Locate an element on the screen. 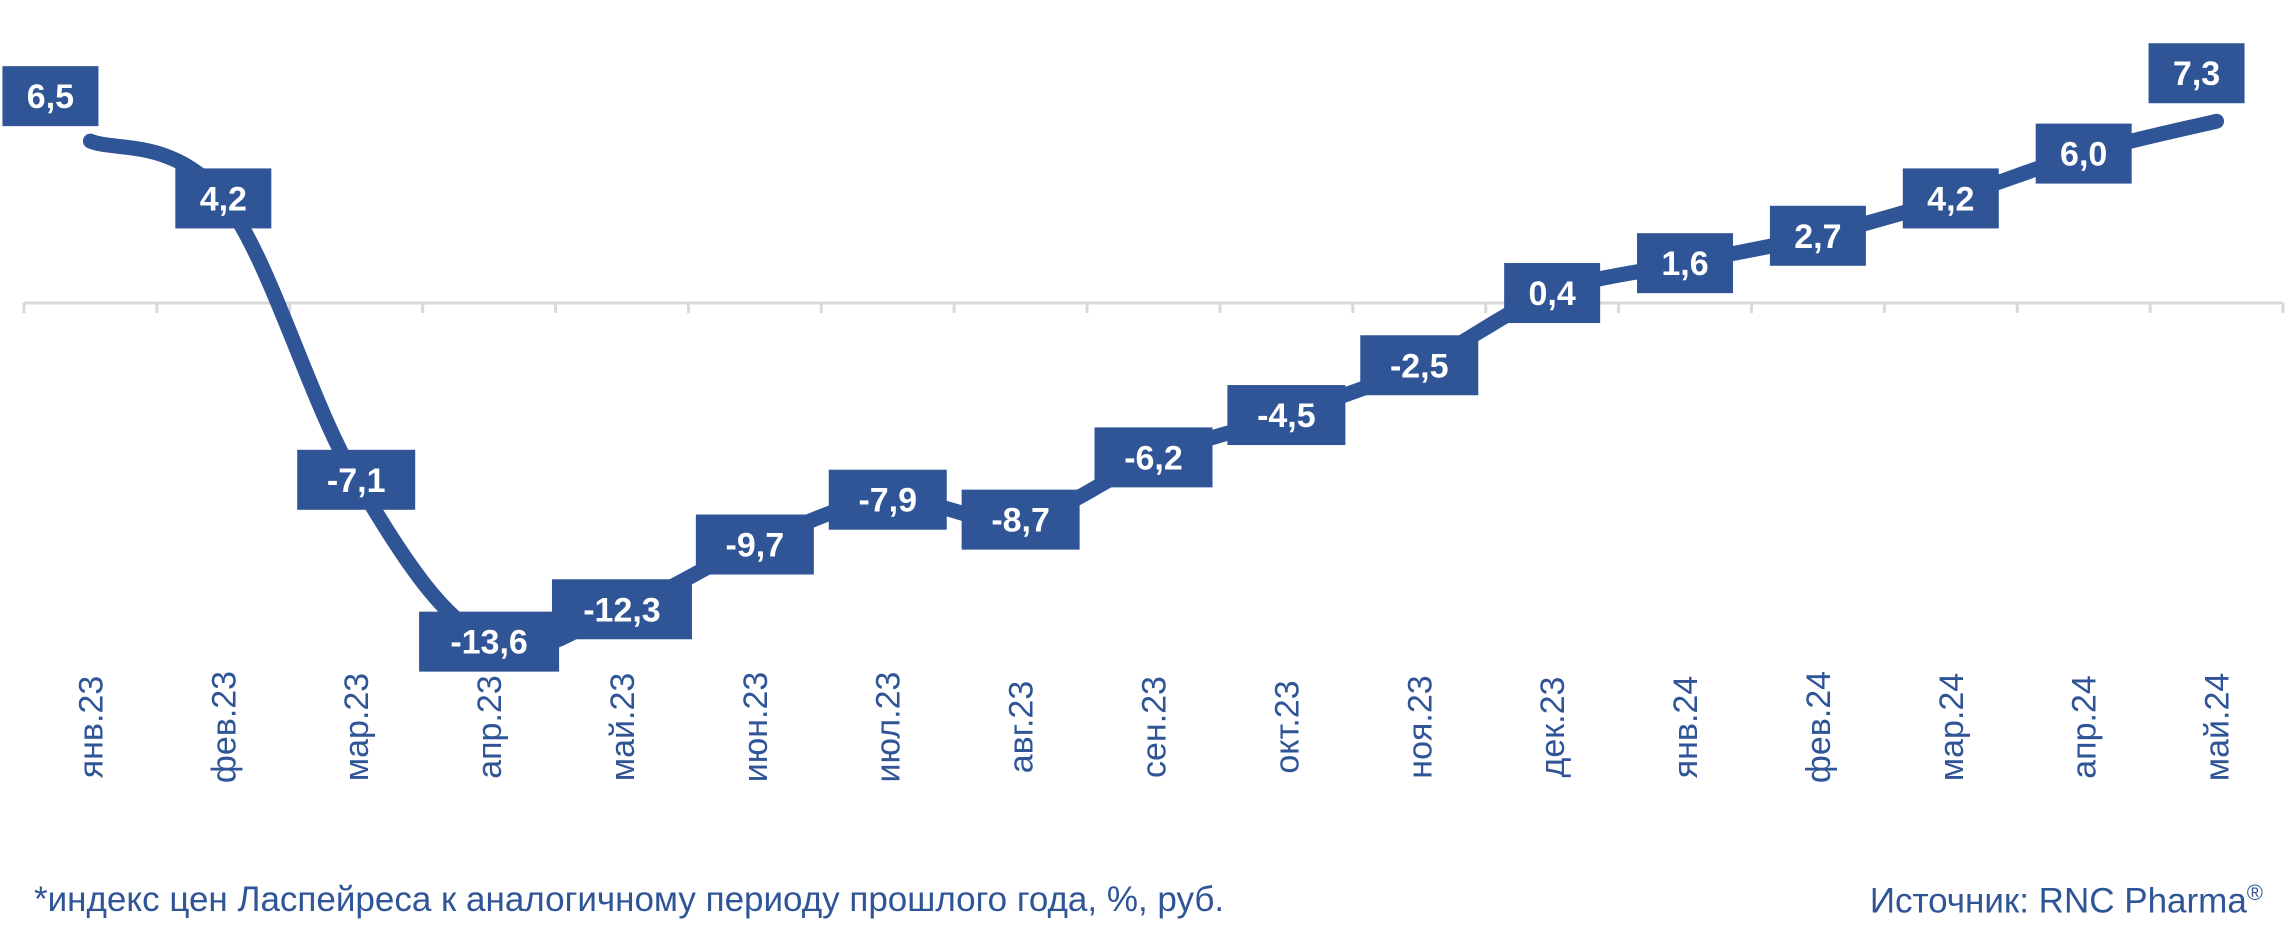 The height and width of the screenshot is (938, 2293). source-label: Источник: RNC Pharma is located at coordinates (2058, 901).